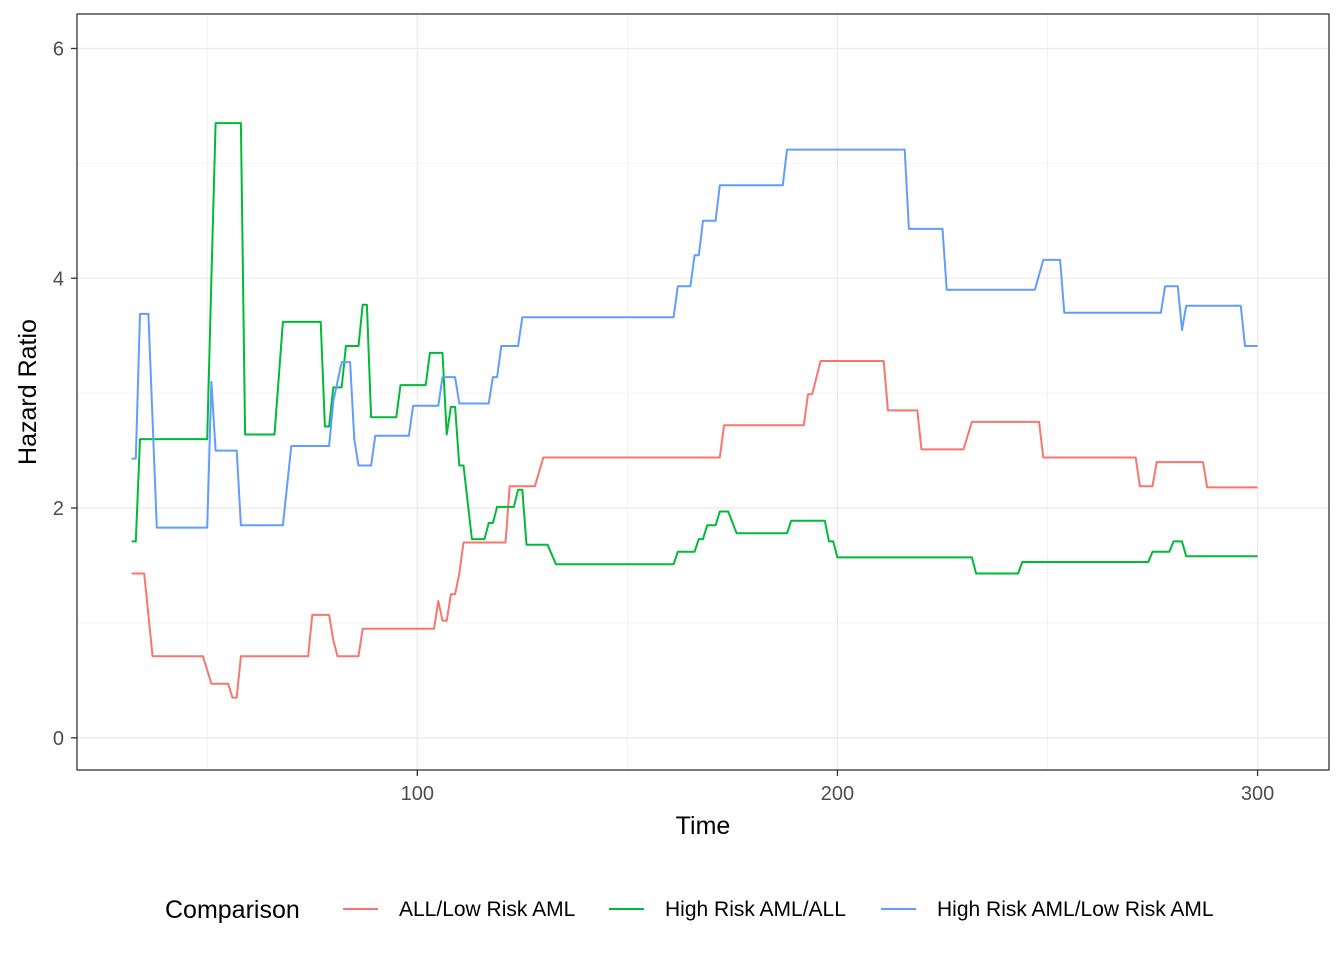 Image resolution: width=1344 pixels, height=960 pixels. I want to click on y-axis-title: Hazard Ratio, so click(28, 392).